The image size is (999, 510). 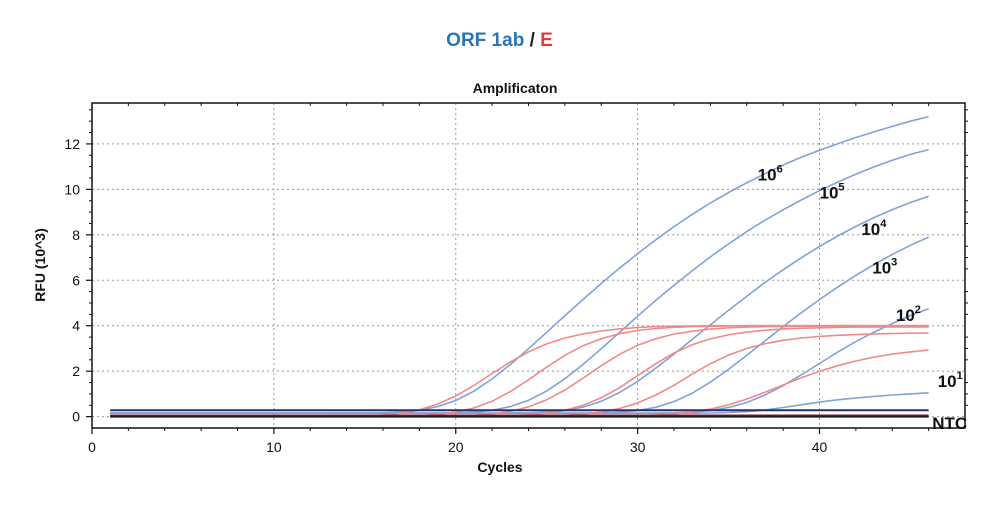 I want to click on annotations: 106 105 104 103 102 101 NTC, so click(x=863, y=298).